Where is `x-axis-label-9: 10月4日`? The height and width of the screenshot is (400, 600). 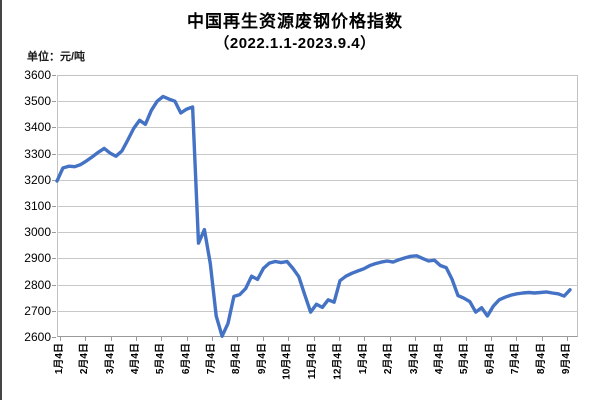 x-axis-label-9: 10月4日 is located at coordinates (288, 361).